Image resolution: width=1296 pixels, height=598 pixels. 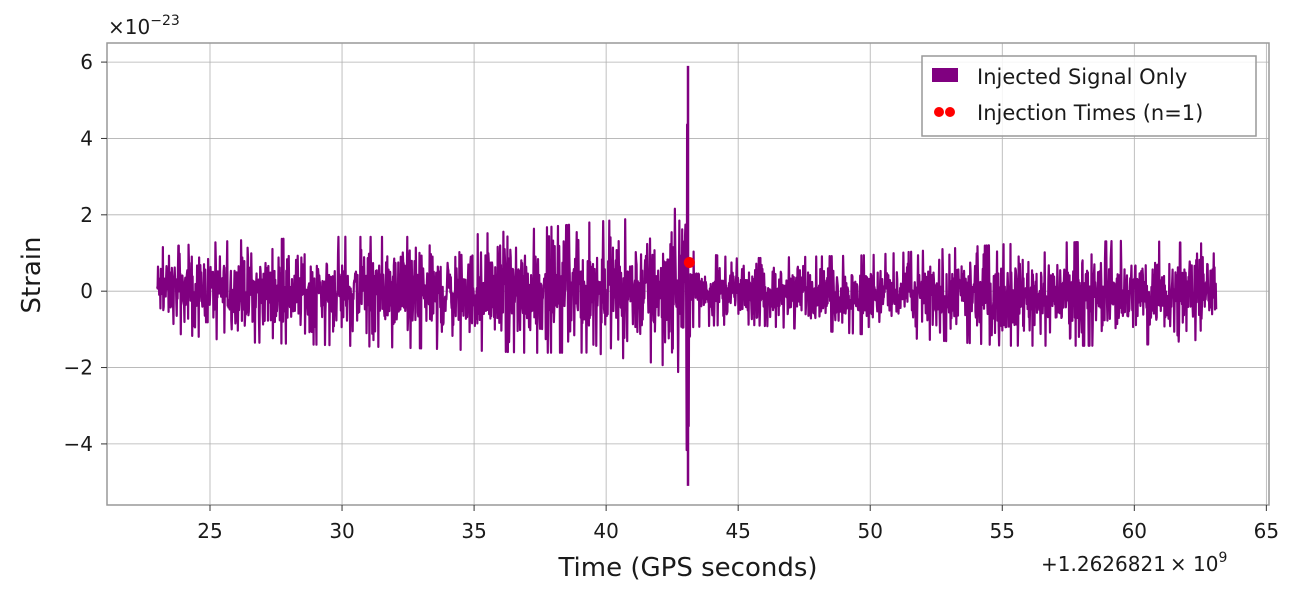 I want to click on legend-marker-injection-times, so click(x=939, y=112).